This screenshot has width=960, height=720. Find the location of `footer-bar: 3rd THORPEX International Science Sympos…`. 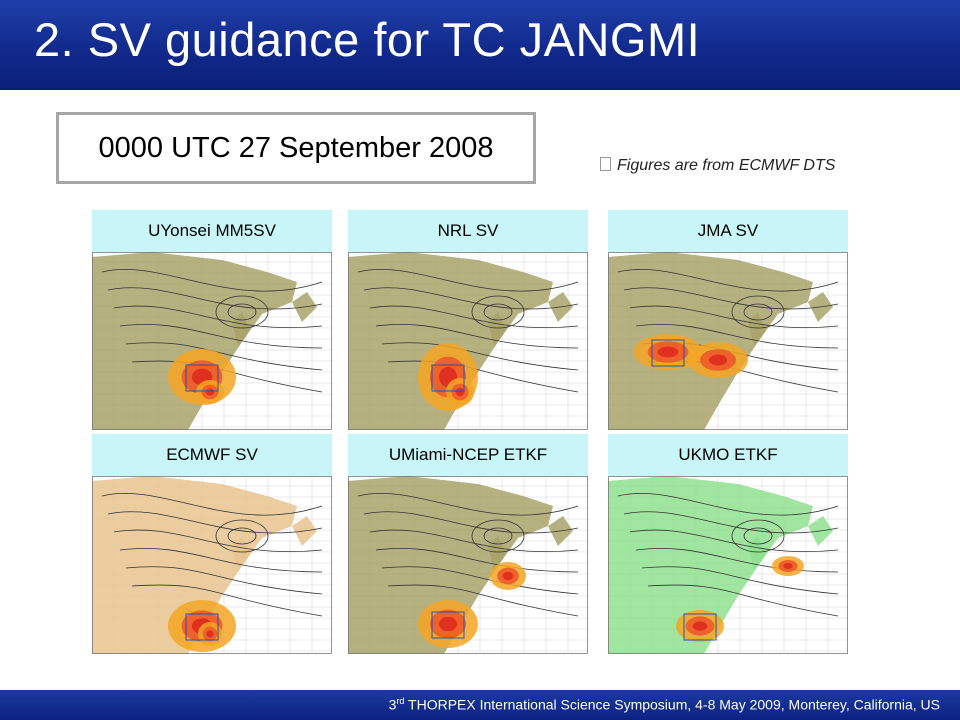

footer-bar: 3rd THORPEX International Science Sympos… is located at coordinates (480, 705).